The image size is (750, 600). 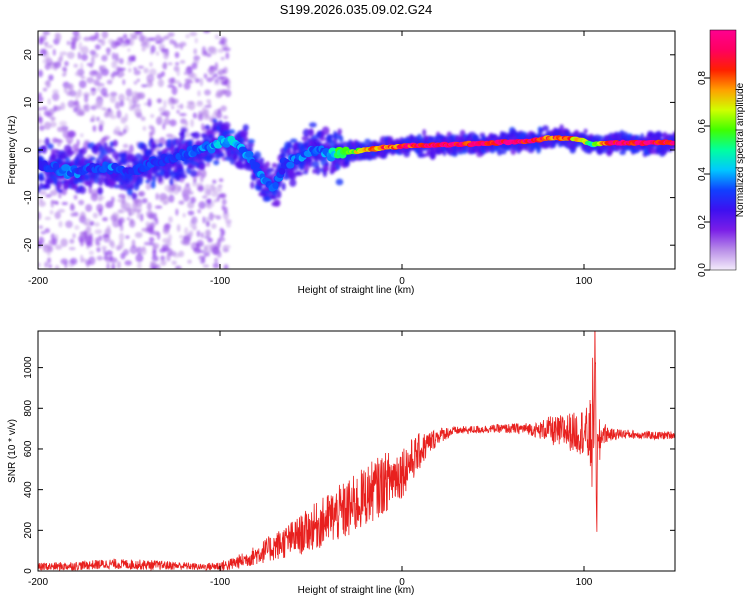 I want to click on spectrogram-x-label: Height of straight line (km), so click(x=356, y=290).